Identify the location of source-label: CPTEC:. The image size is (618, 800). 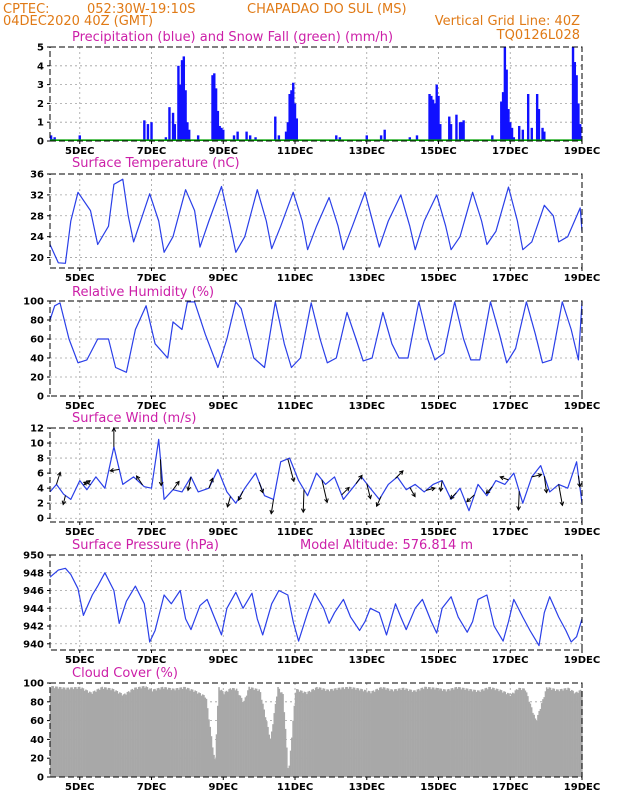
(26, 9).